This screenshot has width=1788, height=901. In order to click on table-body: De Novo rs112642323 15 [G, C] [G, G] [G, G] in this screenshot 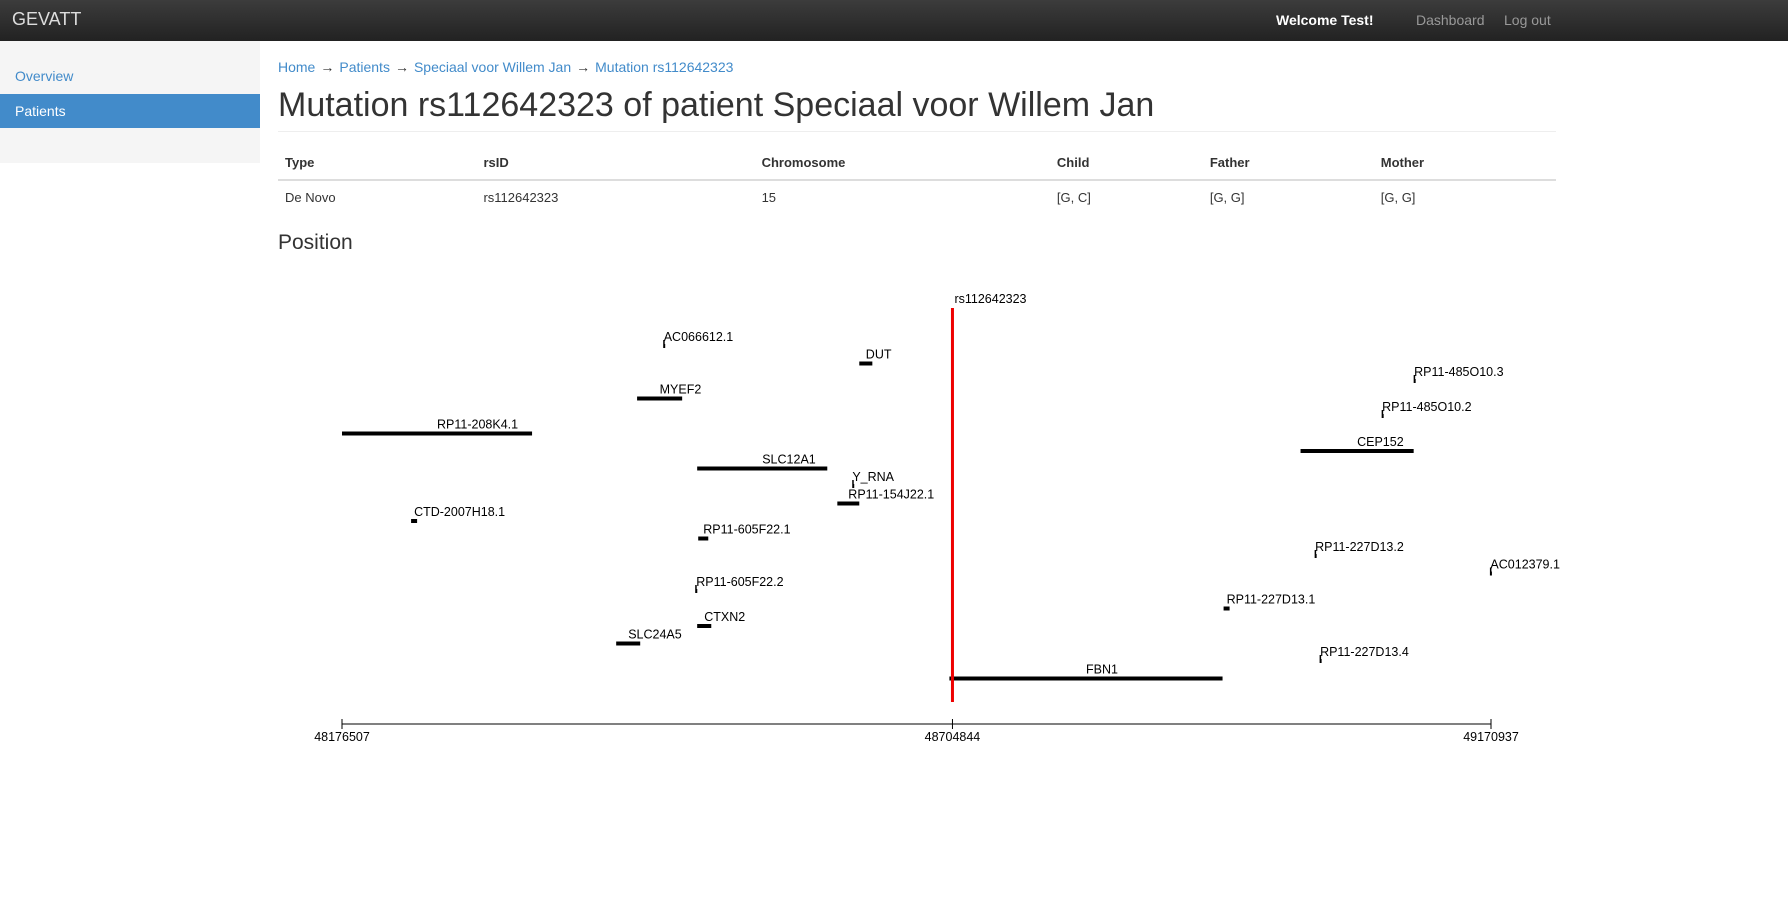, I will do `click(917, 197)`.